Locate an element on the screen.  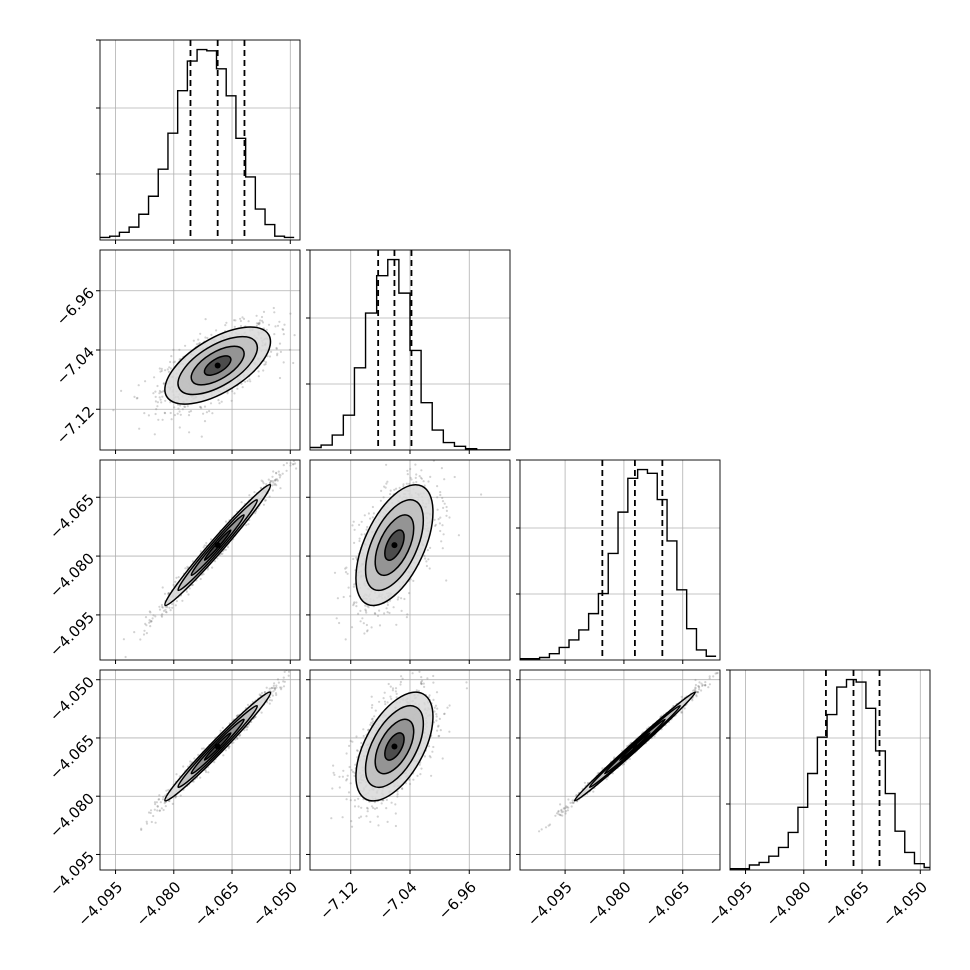
y-tick-label: −4.065 is located at coordinates (72, 517).